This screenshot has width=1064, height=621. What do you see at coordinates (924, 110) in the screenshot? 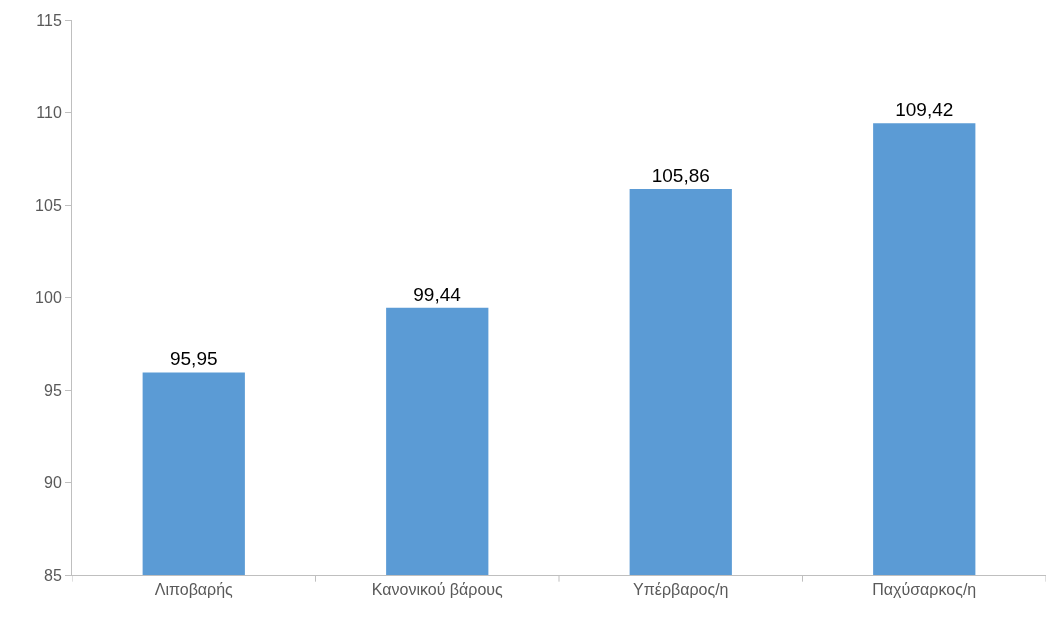
I see `data-label: 109,42` at bounding box center [924, 110].